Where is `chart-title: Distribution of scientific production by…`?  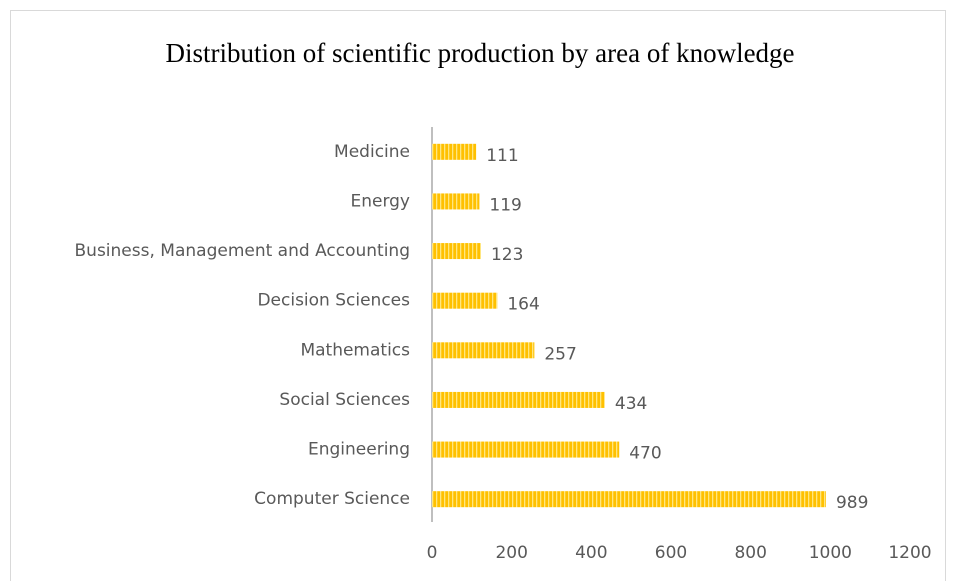 chart-title: Distribution of scientific production by… is located at coordinates (479, 53).